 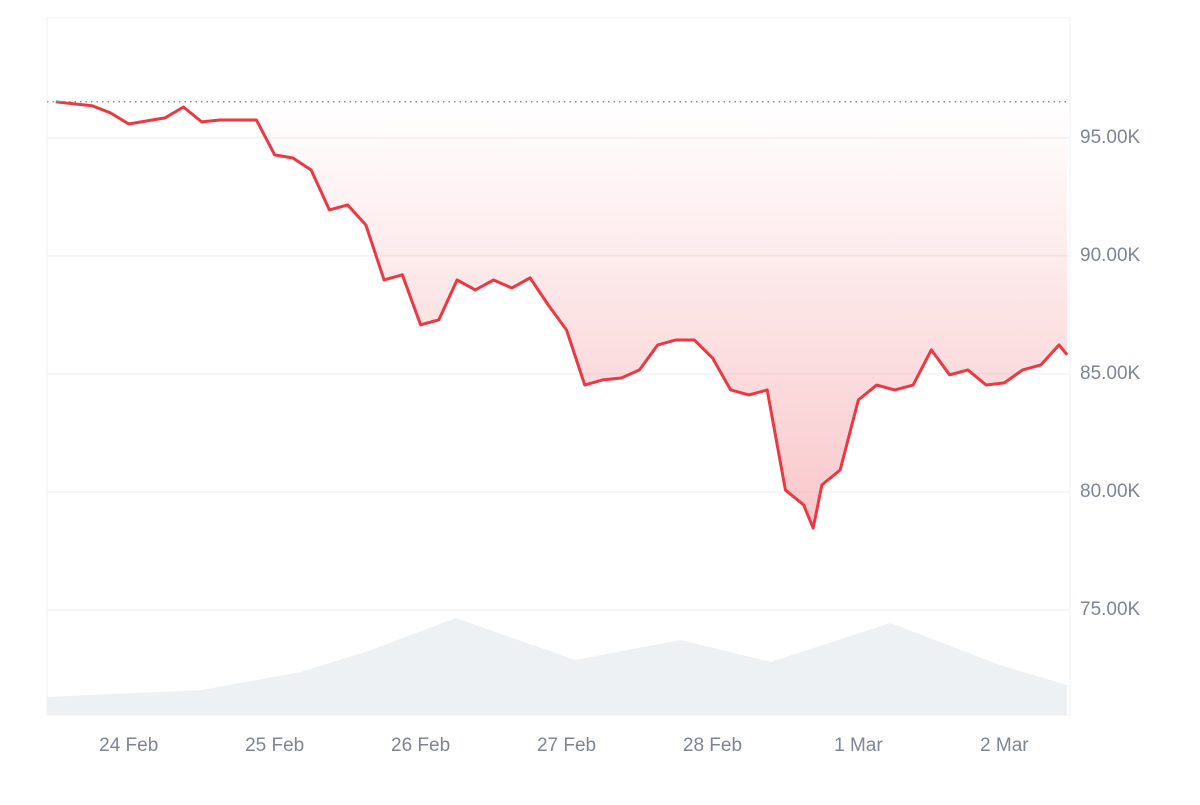 I want to click on x-tick-label: 1 Mar, so click(x=858, y=745).